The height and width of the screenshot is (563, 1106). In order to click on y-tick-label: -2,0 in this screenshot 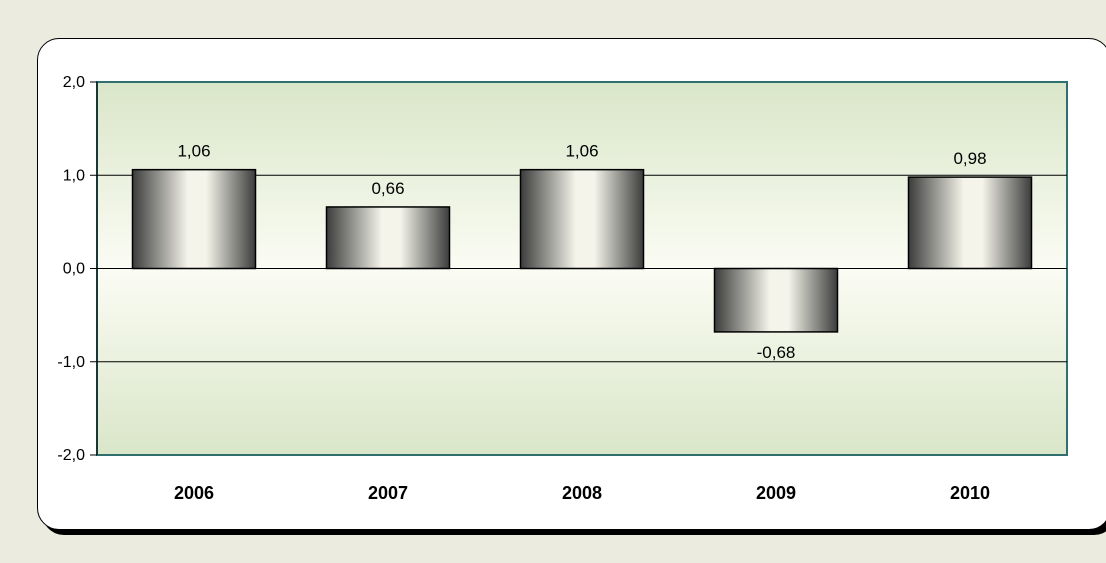, I will do `click(71, 455)`.